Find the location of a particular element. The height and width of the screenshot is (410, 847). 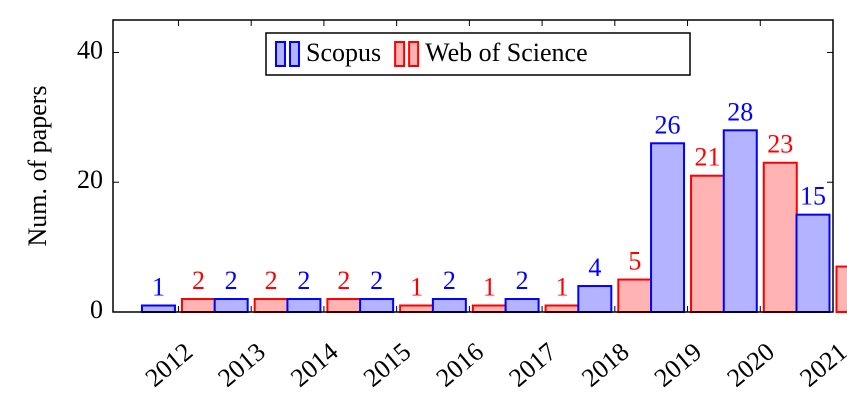

data-label: 28 is located at coordinates (740, 111).